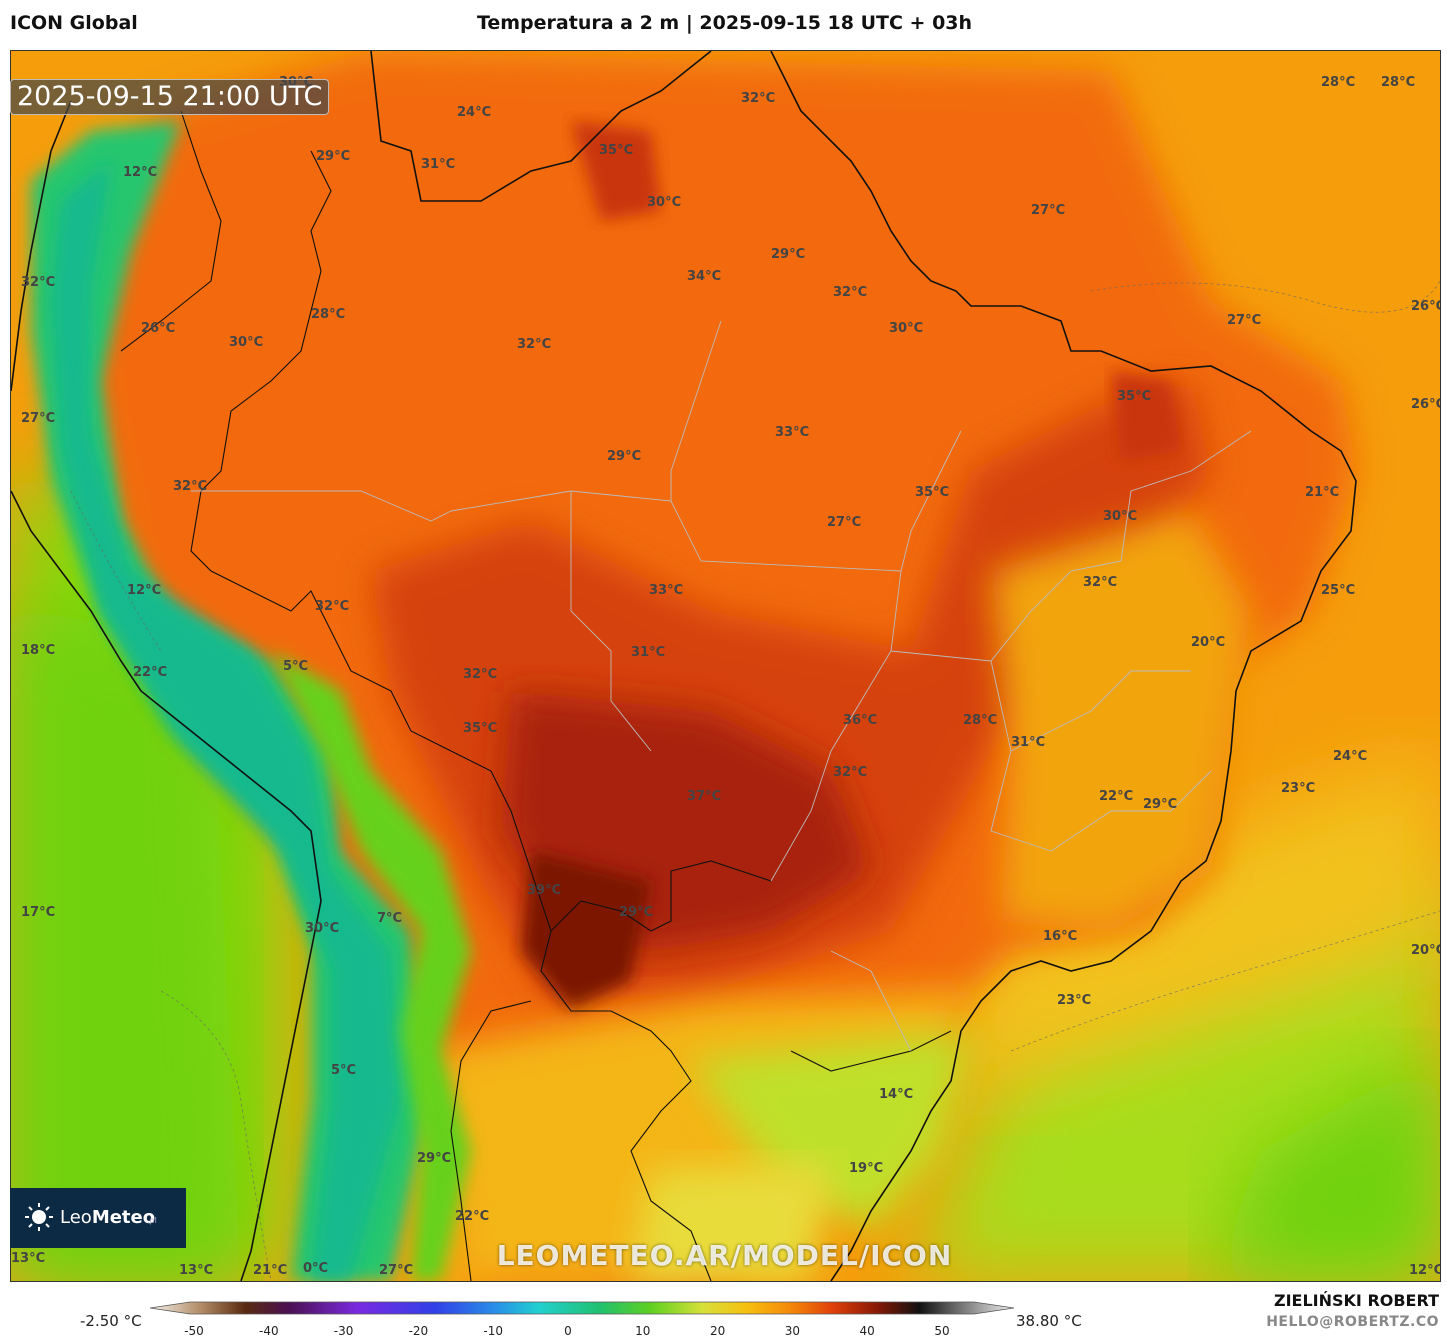  Describe the element at coordinates (38, 912) in the screenshot. I see `temperature-label: 17°C` at that location.